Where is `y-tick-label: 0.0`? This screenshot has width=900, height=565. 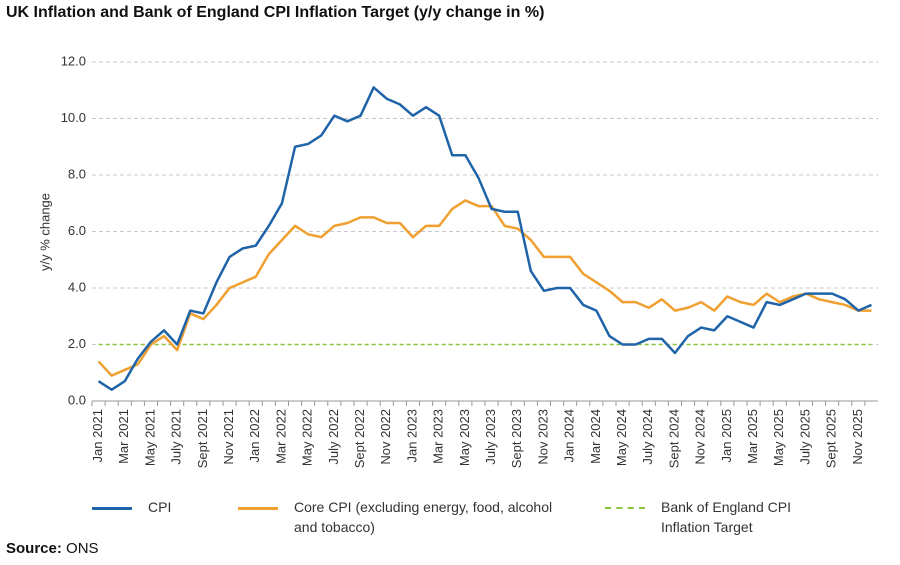
y-tick-label: 0.0 is located at coordinates (77, 399).